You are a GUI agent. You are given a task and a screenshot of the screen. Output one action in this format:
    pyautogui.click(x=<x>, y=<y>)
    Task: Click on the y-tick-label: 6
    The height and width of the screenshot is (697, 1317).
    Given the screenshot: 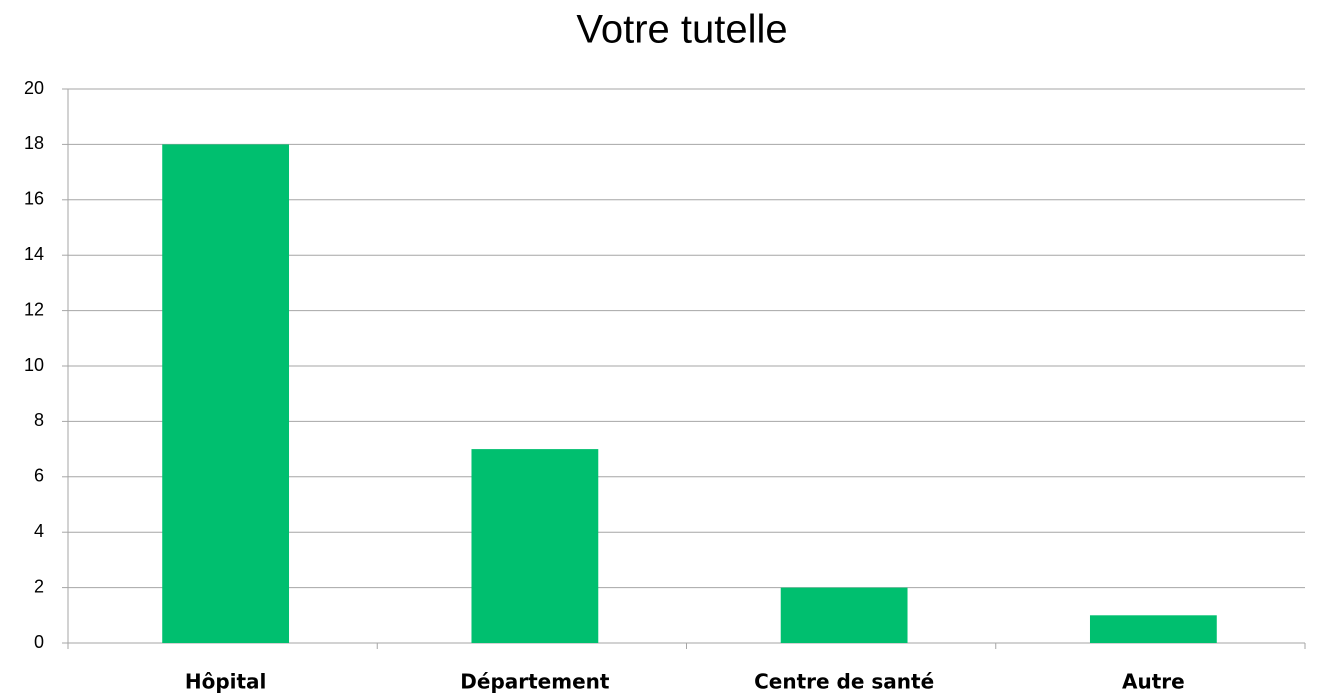 What is the action you would take?
    pyautogui.click(x=39, y=476)
    